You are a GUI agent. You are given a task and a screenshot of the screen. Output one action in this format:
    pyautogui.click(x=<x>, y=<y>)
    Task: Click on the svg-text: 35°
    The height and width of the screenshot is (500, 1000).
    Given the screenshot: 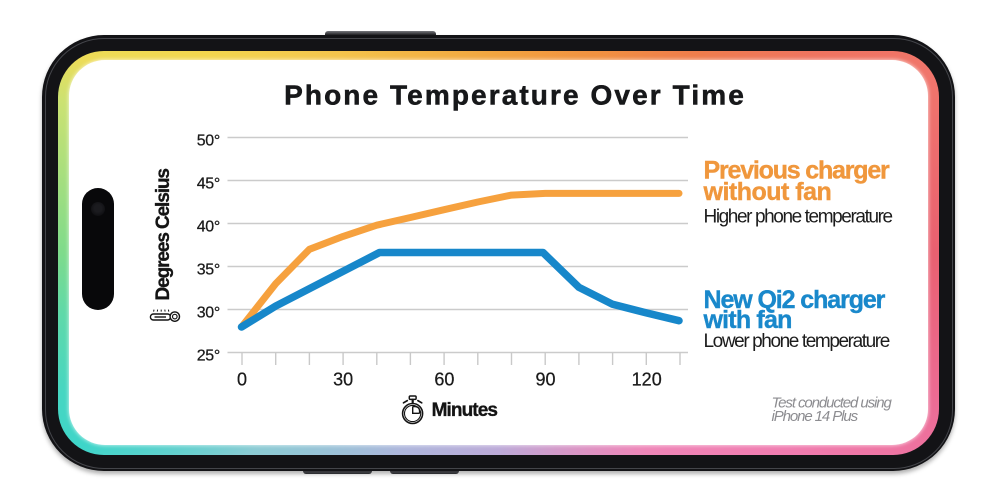 What is the action you would take?
    pyautogui.click(x=208, y=269)
    